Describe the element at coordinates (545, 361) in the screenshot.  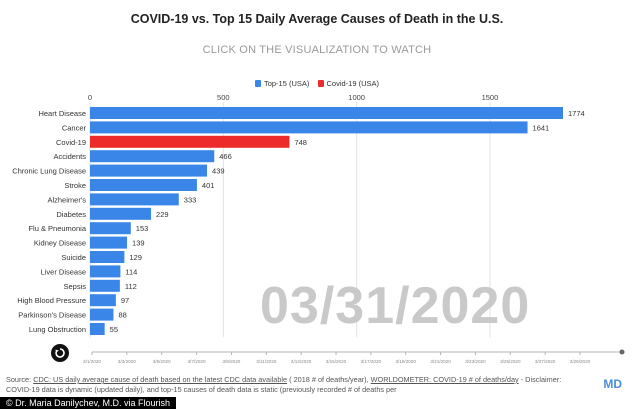
I see `timeline-tick-label: 3/27/2020` at that location.